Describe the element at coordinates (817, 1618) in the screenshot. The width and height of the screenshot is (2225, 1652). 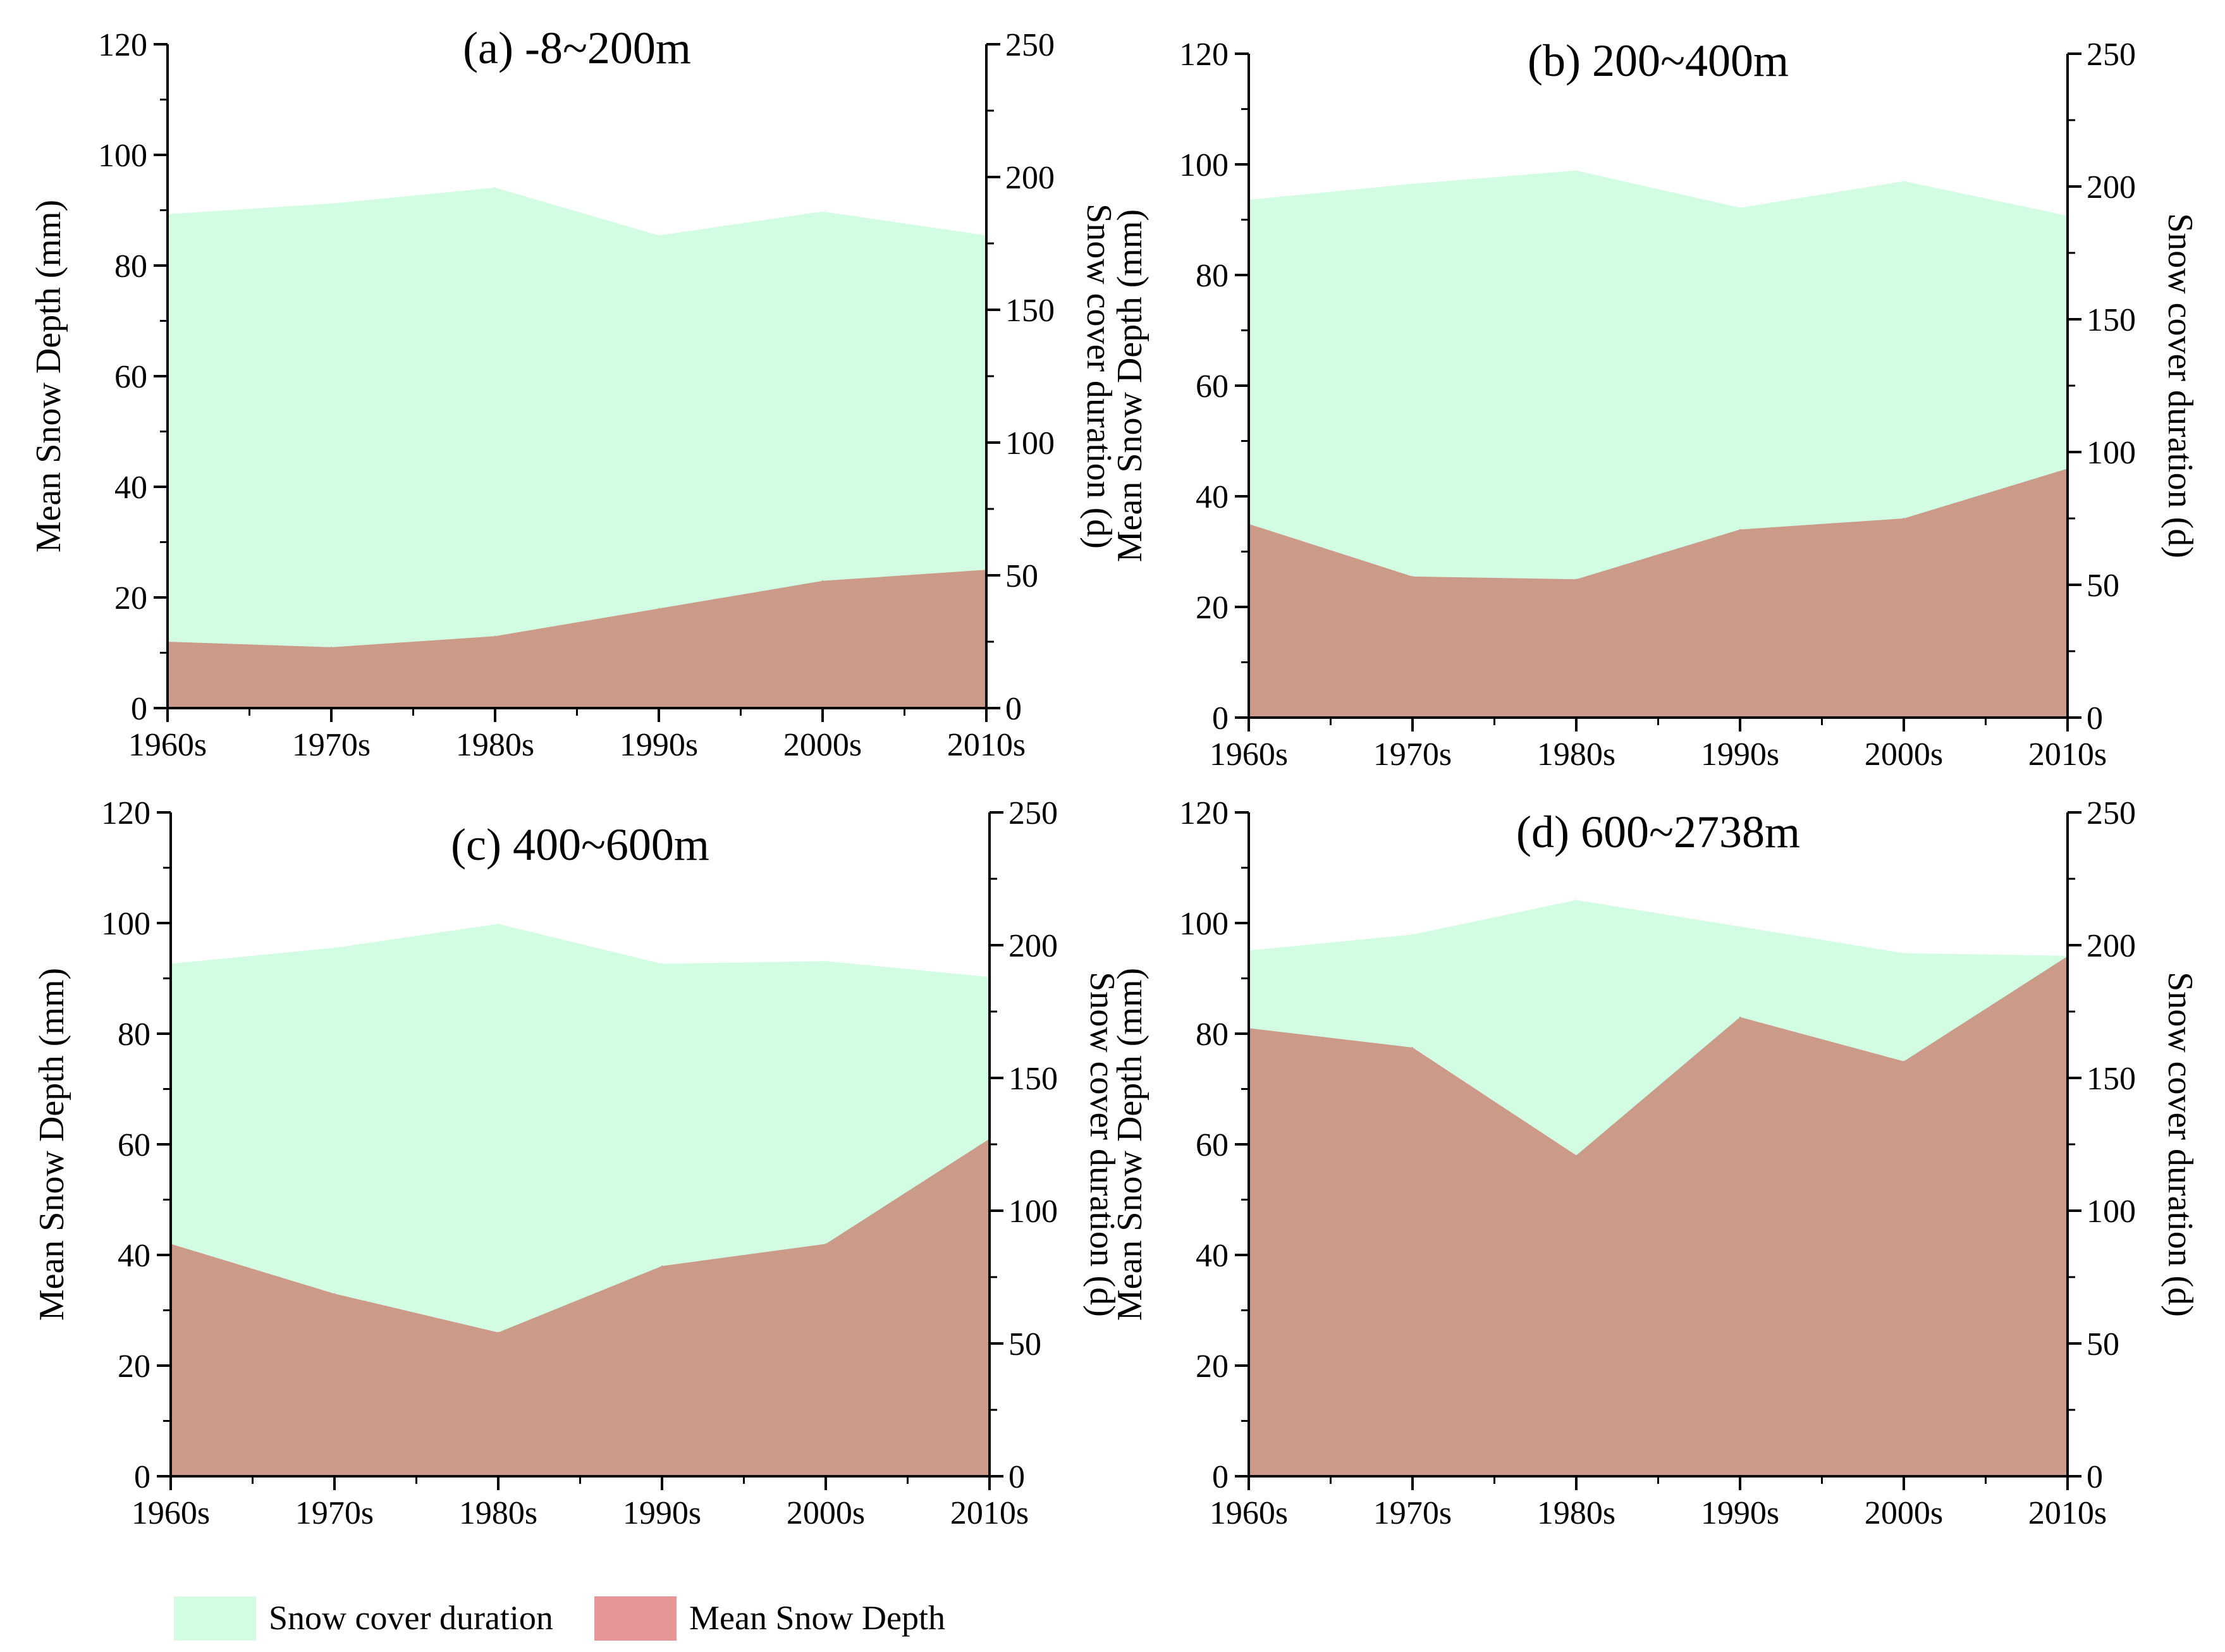
I see `legend-label: Mean Snow Depth` at that location.